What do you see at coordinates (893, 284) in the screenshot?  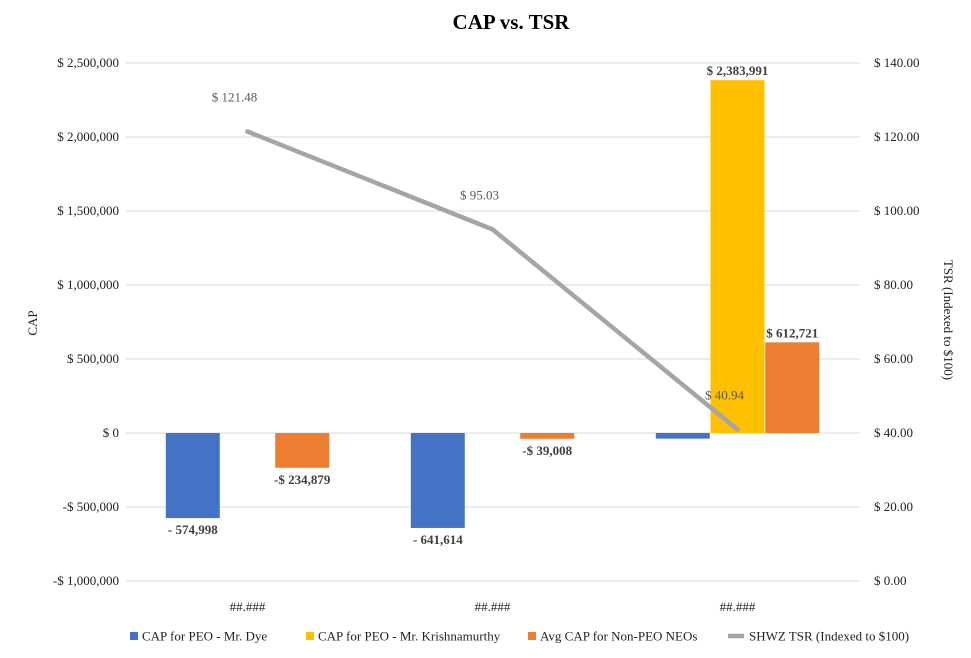 I see `y2-tick-label: $ 80.00` at bounding box center [893, 284].